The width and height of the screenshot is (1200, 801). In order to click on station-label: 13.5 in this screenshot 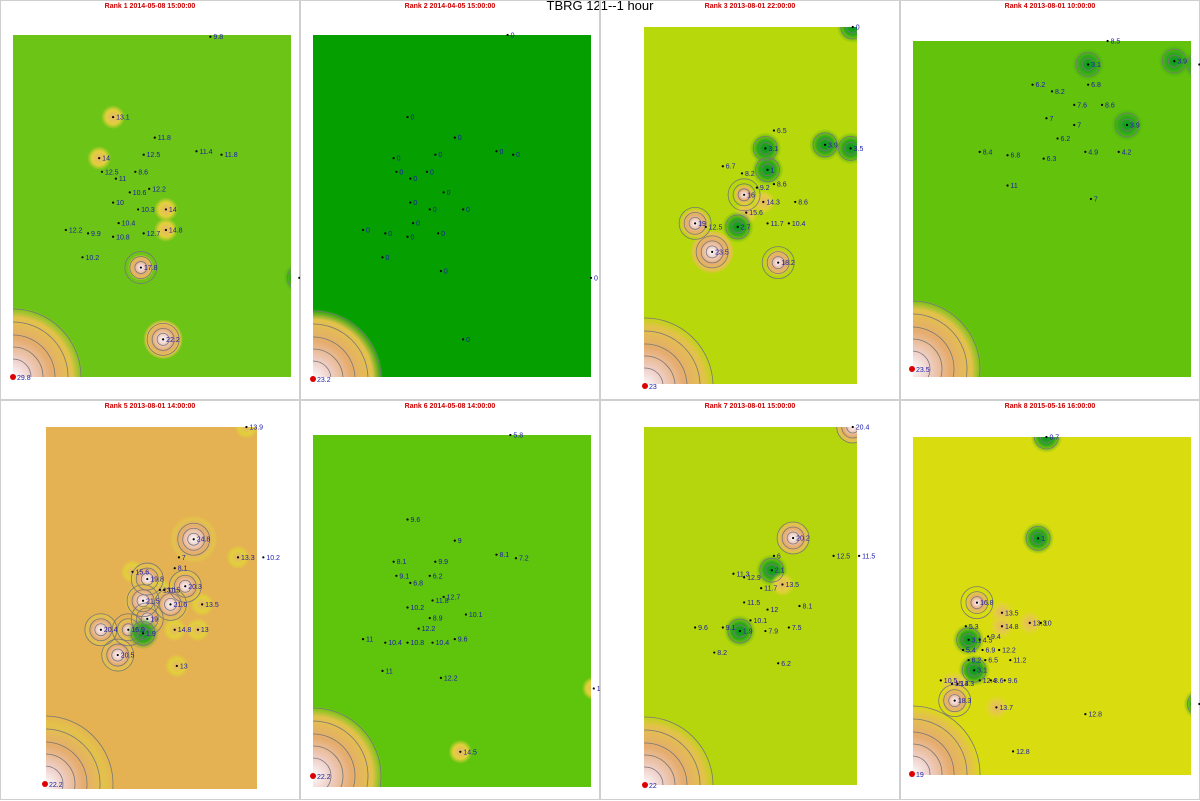, I will do `click(792, 585)`.